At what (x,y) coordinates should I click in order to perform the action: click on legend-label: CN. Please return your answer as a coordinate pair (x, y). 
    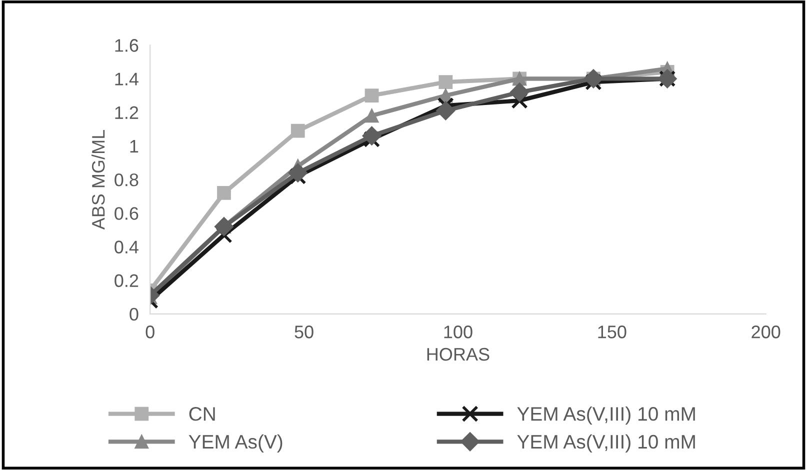
    Looking at the image, I should click on (202, 414).